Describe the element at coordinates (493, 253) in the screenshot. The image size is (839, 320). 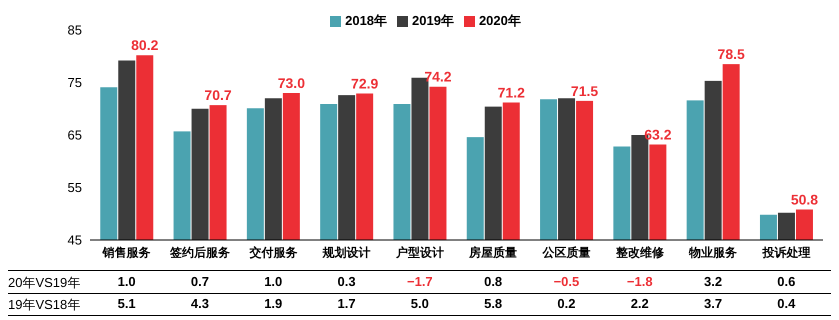
I see `x-tick-label: 房屋质量` at that location.